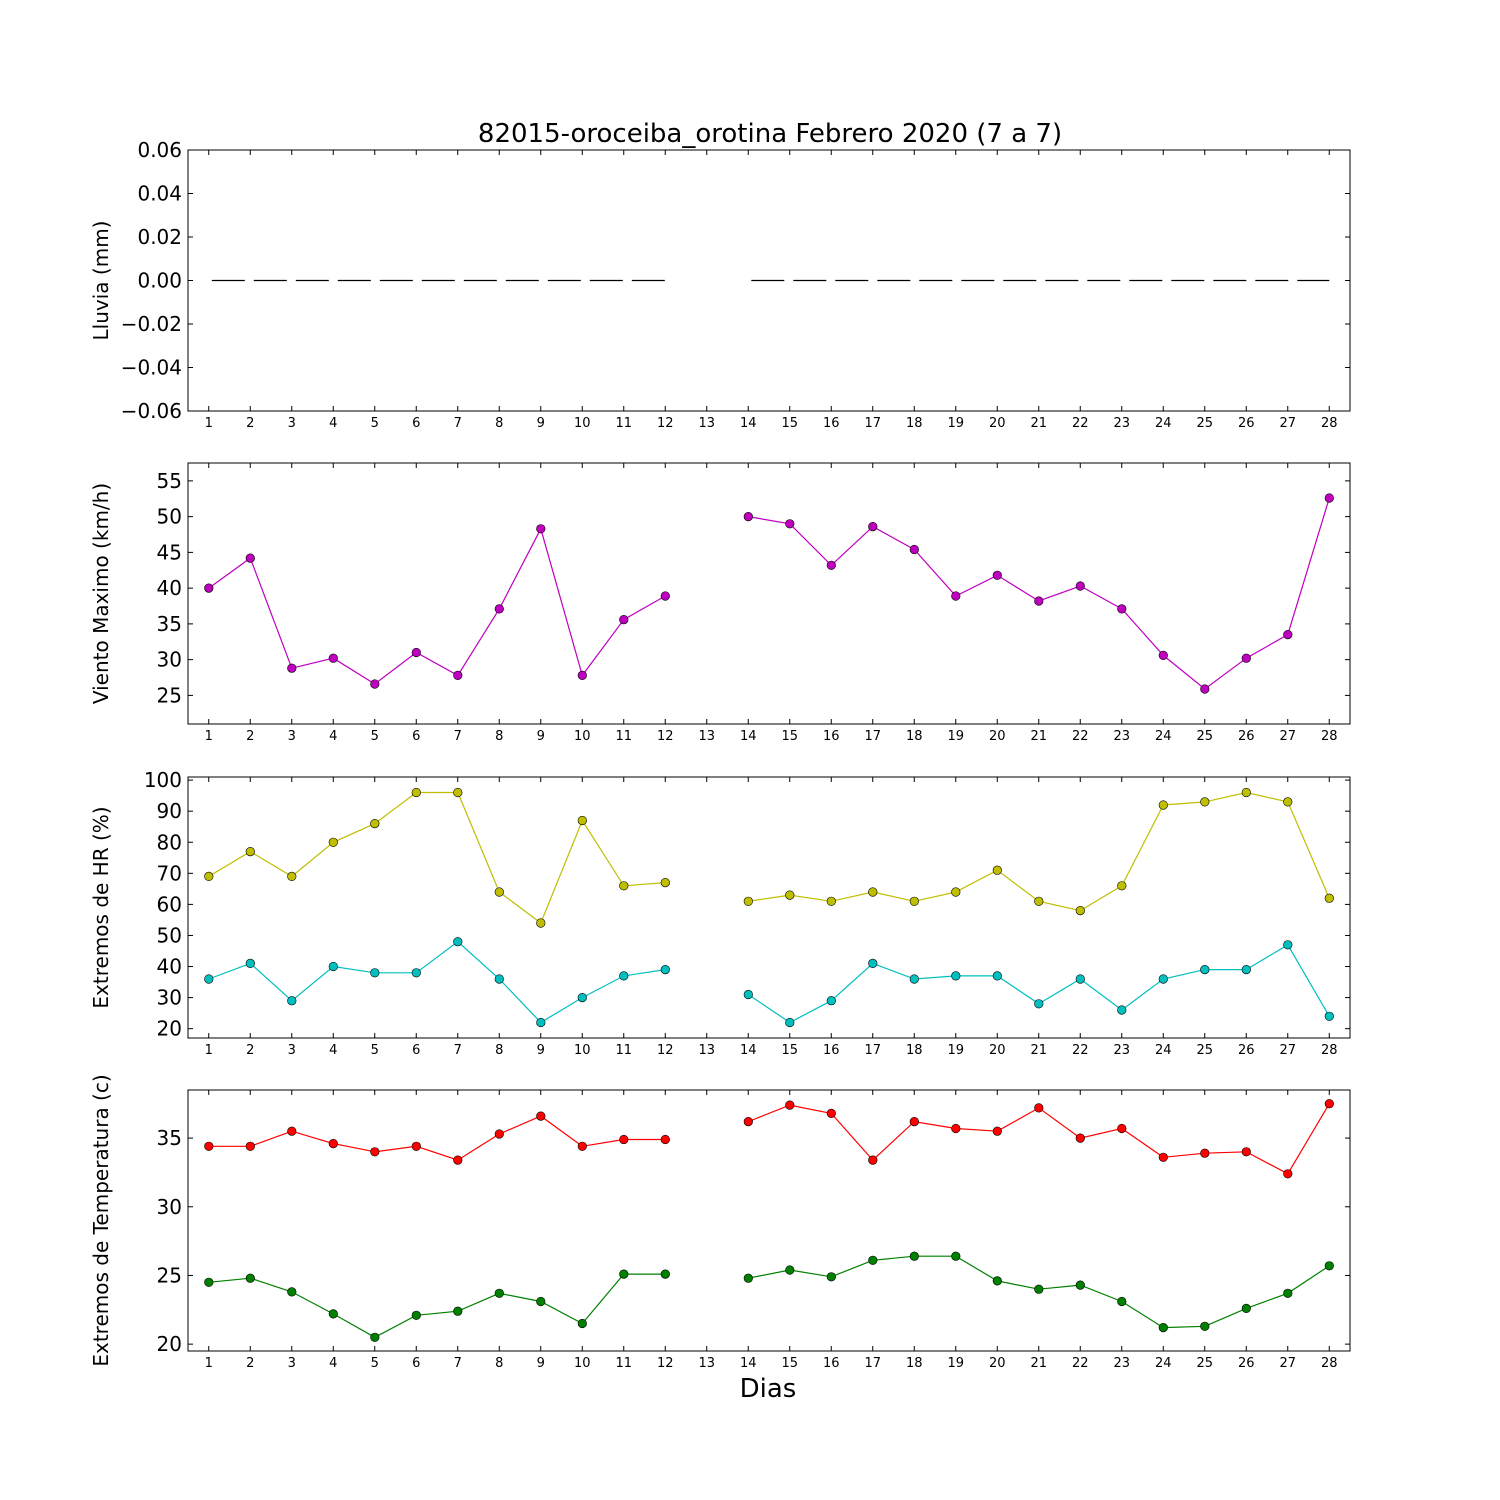 The width and height of the screenshot is (1500, 1500). What do you see at coordinates (1246, 1050) in the screenshot?
I see `x-tick-label-hr: 26` at bounding box center [1246, 1050].